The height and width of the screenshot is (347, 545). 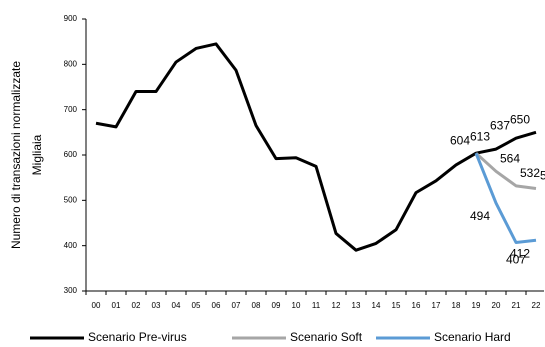 I want to click on x-tick-label: 07, so click(x=236, y=305).